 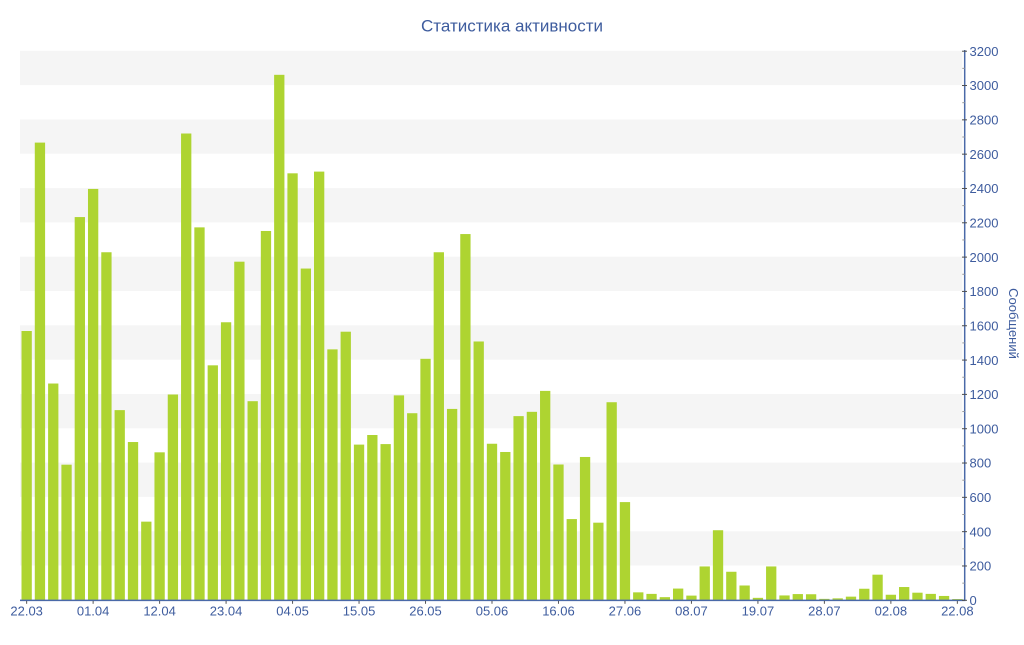 I want to click on svg-text: Статистика активности, so click(x=512, y=26).